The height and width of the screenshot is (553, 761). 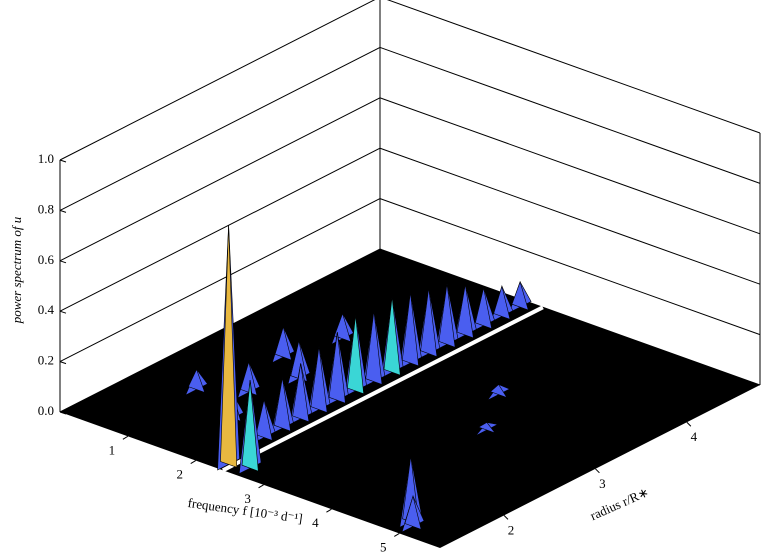 I want to click on z-tick-label: 0.2, so click(x=46, y=360).